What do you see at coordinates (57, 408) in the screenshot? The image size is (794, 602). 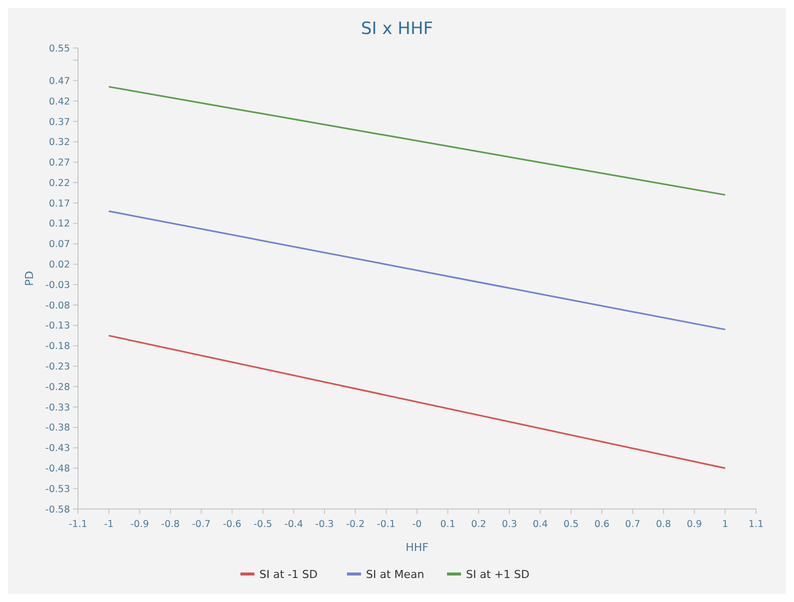 I see `y-tick-label: -0.33` at bounding box center [57, 408].